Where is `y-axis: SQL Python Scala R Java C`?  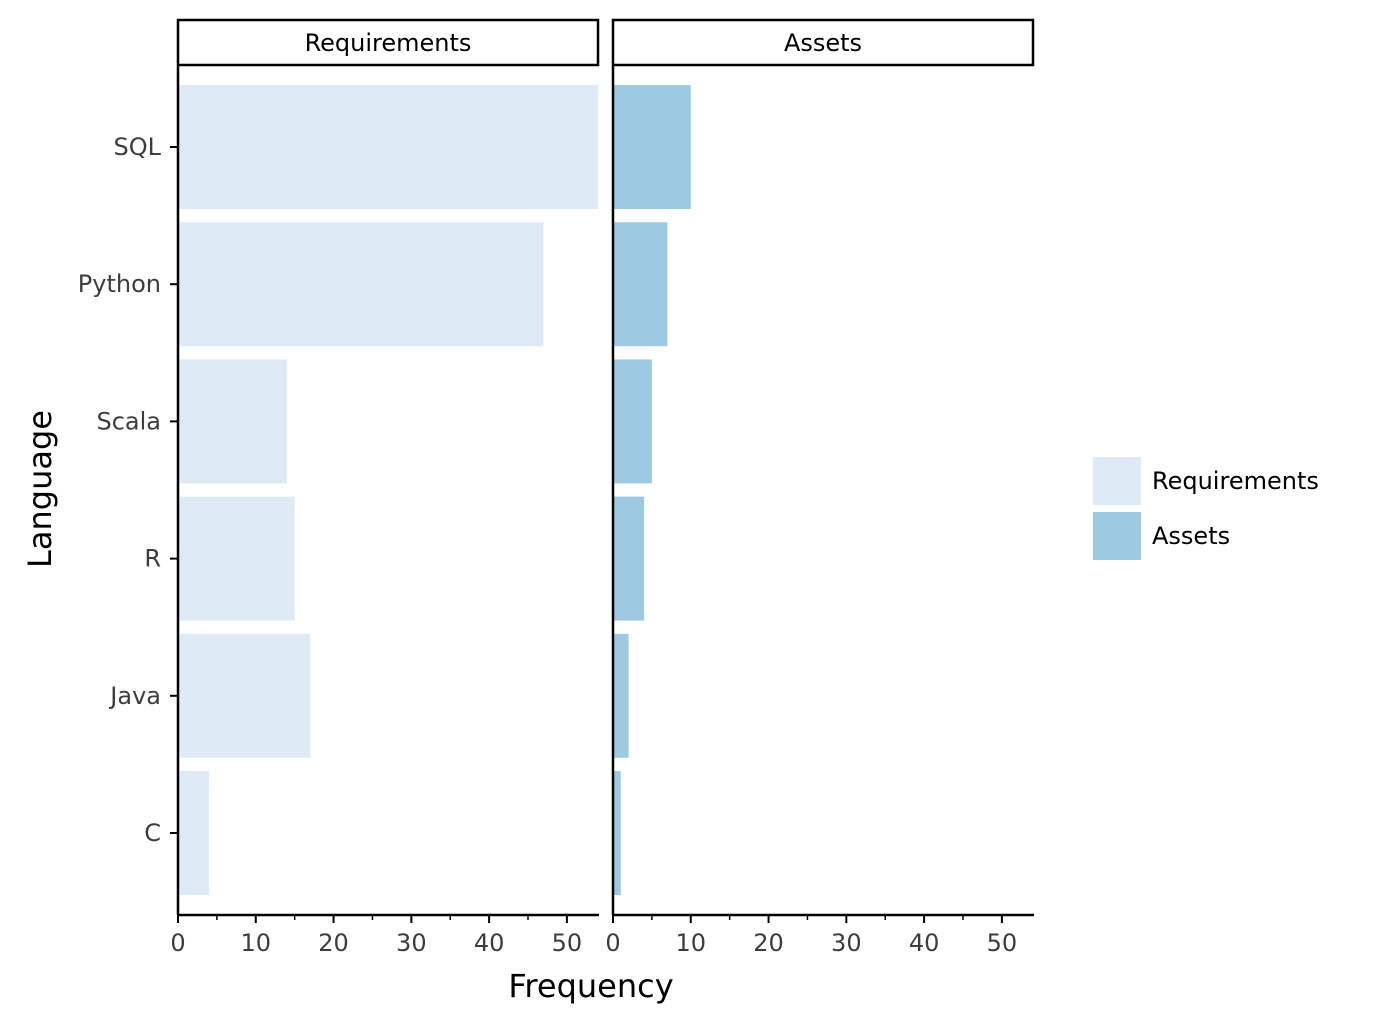
y-axis: SQL Python Scala R Java C is located at coordinates (128, 490).